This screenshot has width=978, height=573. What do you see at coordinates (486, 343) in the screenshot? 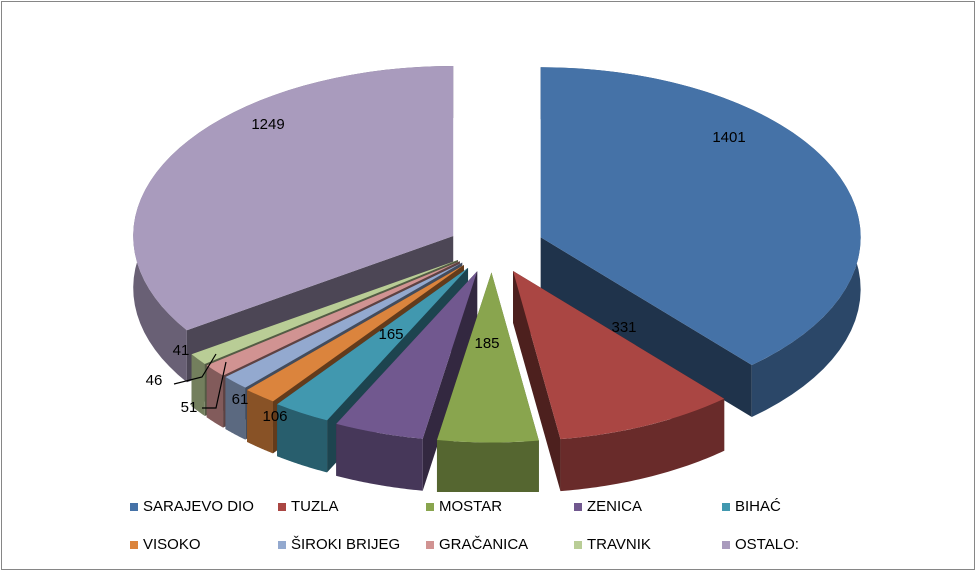
I see `data-label: 185` at bounding box center [486, 343].